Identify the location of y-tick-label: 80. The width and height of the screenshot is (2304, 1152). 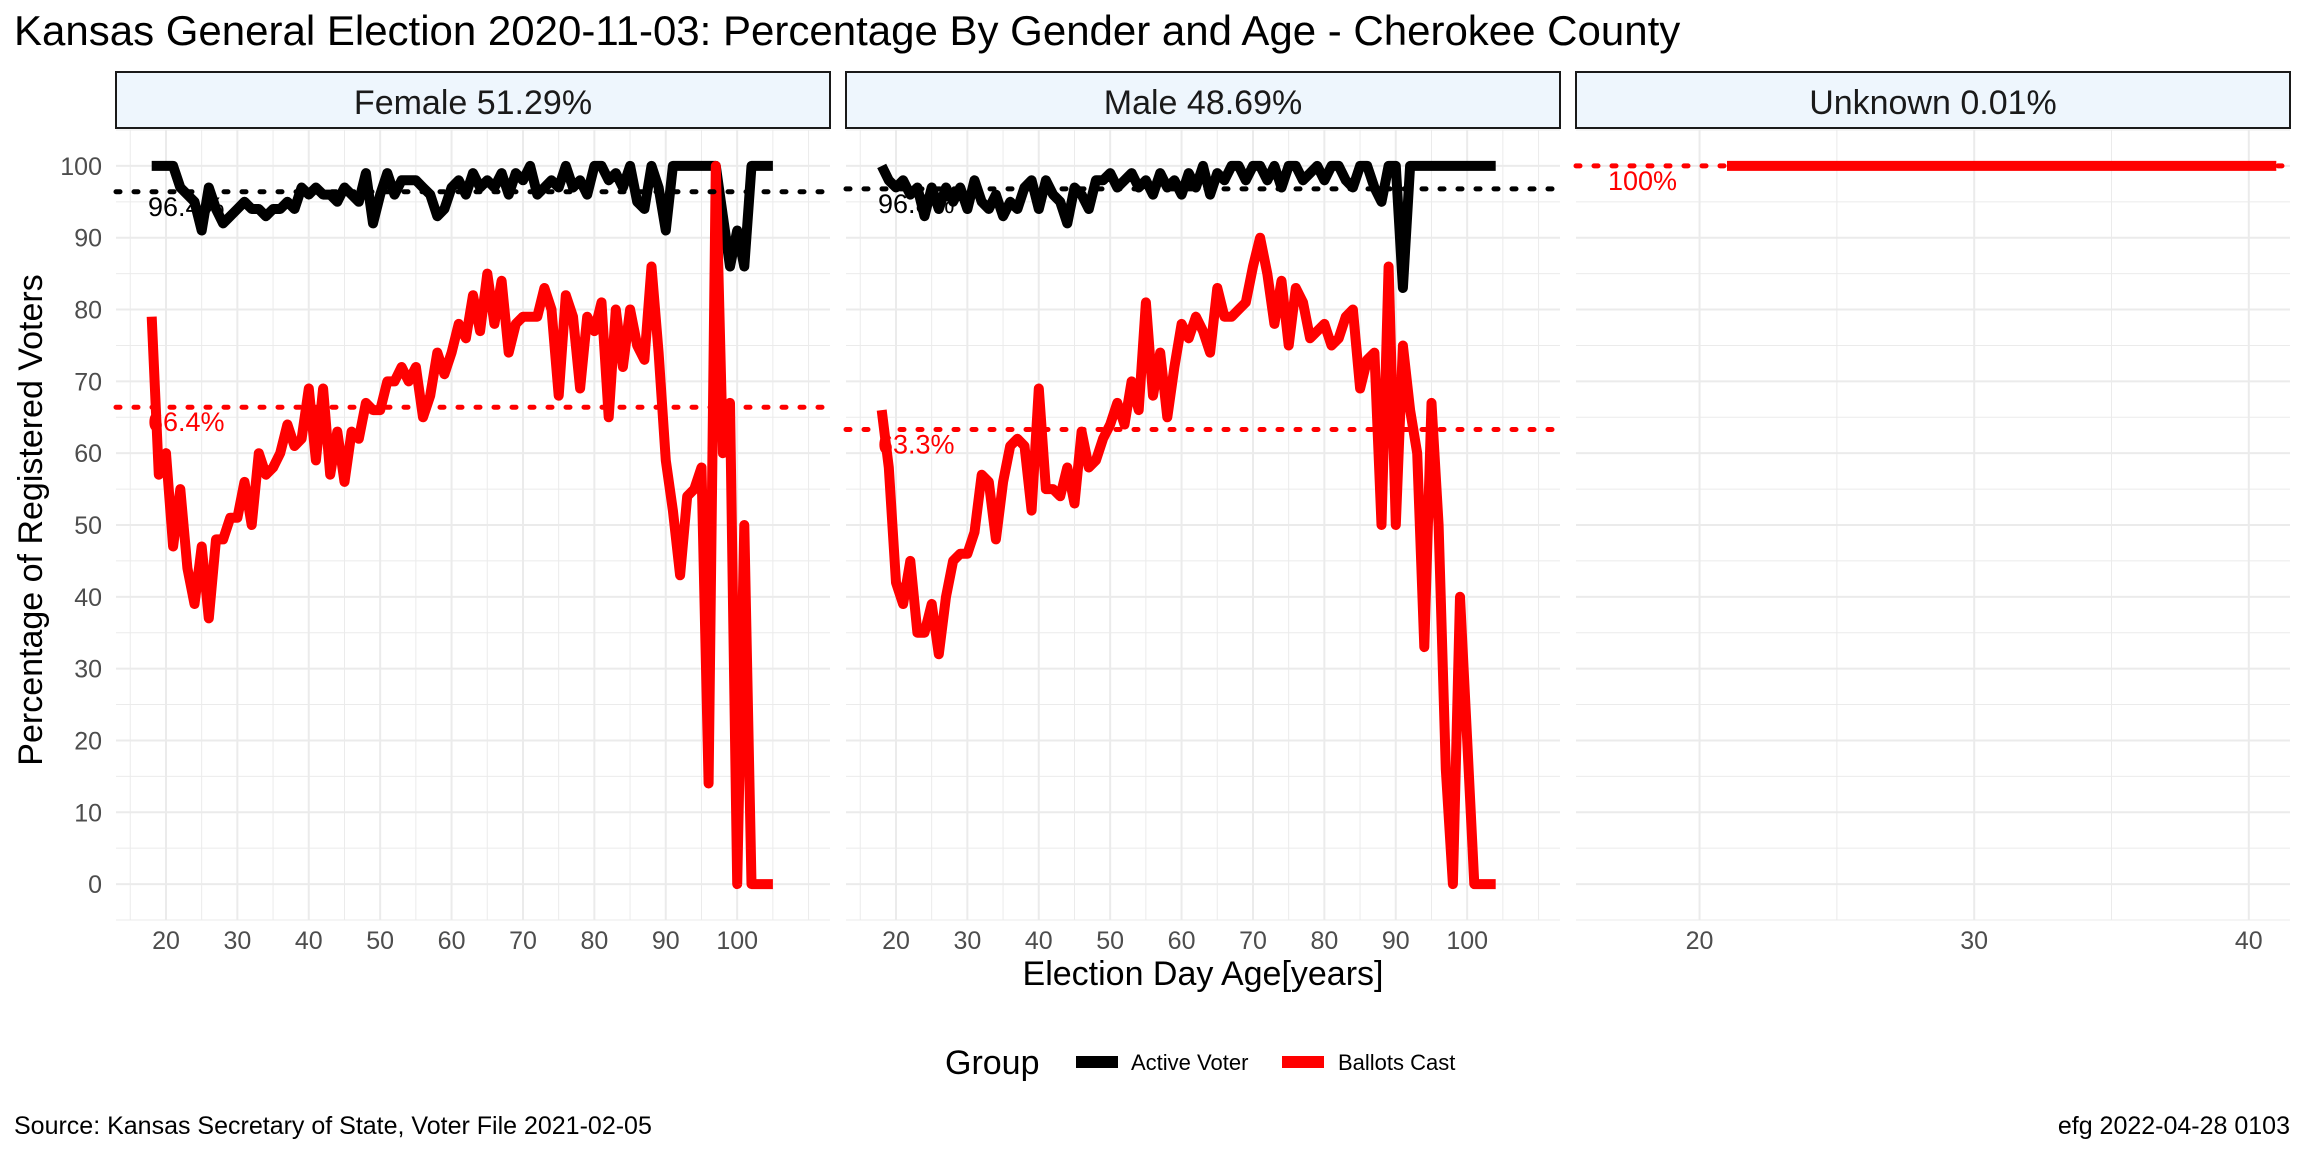
(88, 311).